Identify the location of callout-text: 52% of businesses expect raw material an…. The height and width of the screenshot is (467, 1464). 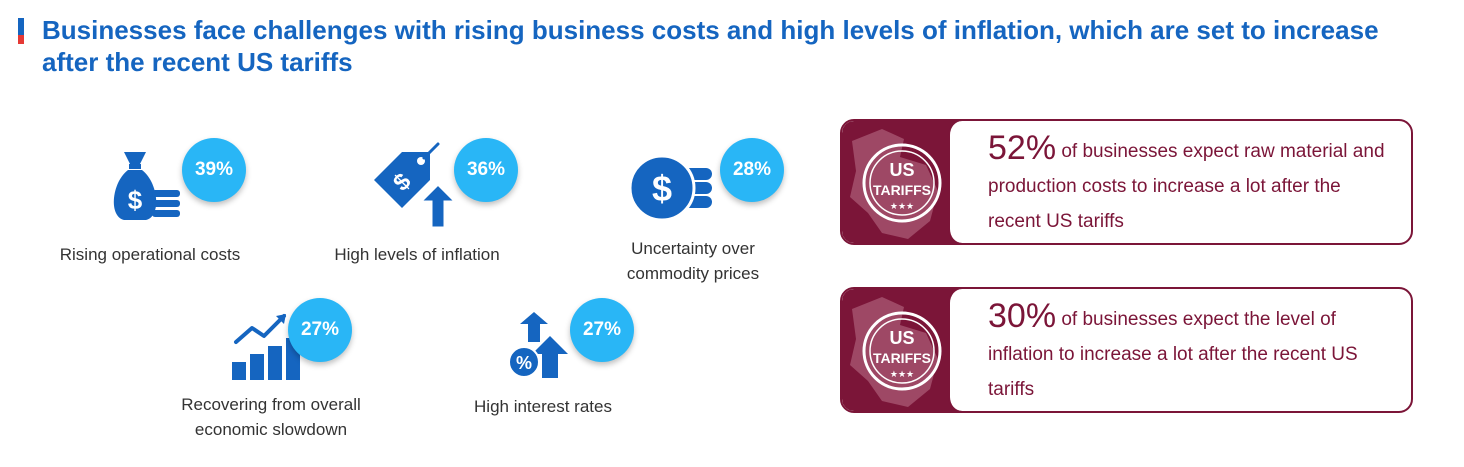
(1193, 185).